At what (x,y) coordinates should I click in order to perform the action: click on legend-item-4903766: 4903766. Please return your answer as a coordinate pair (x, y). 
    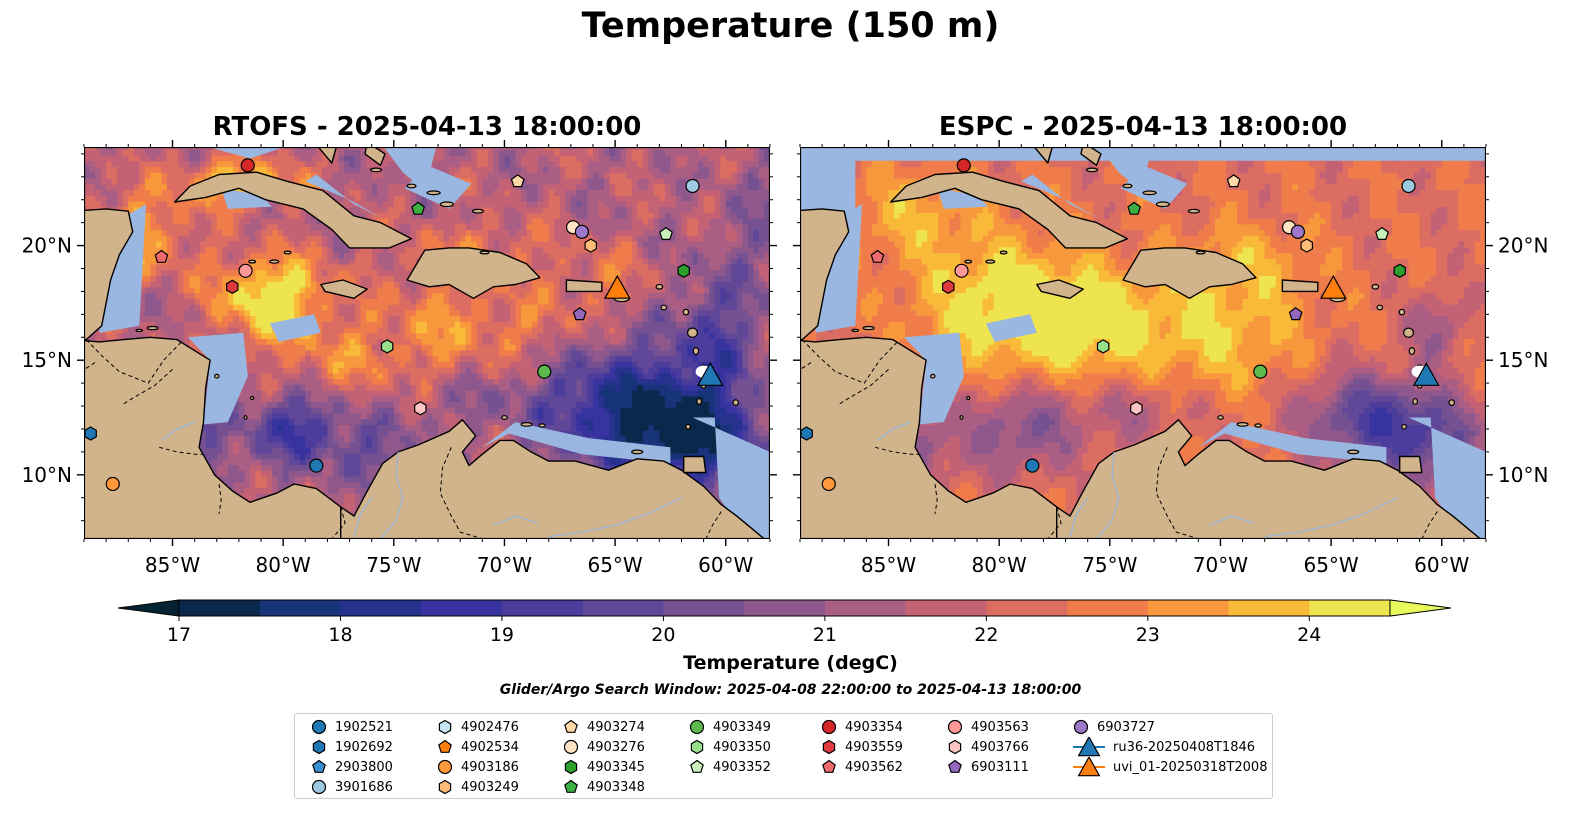
    Looking at the image, I should click on (987, 747).